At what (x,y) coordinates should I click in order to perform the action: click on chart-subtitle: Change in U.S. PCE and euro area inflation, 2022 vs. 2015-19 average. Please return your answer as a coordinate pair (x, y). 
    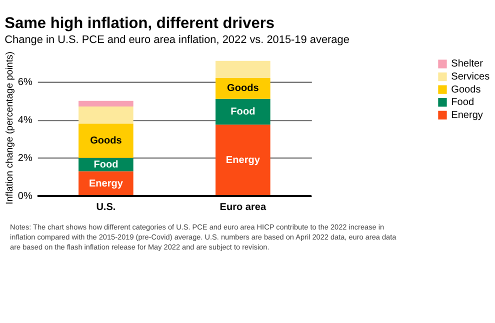
    Looking at the image, I should click on (177, 40).